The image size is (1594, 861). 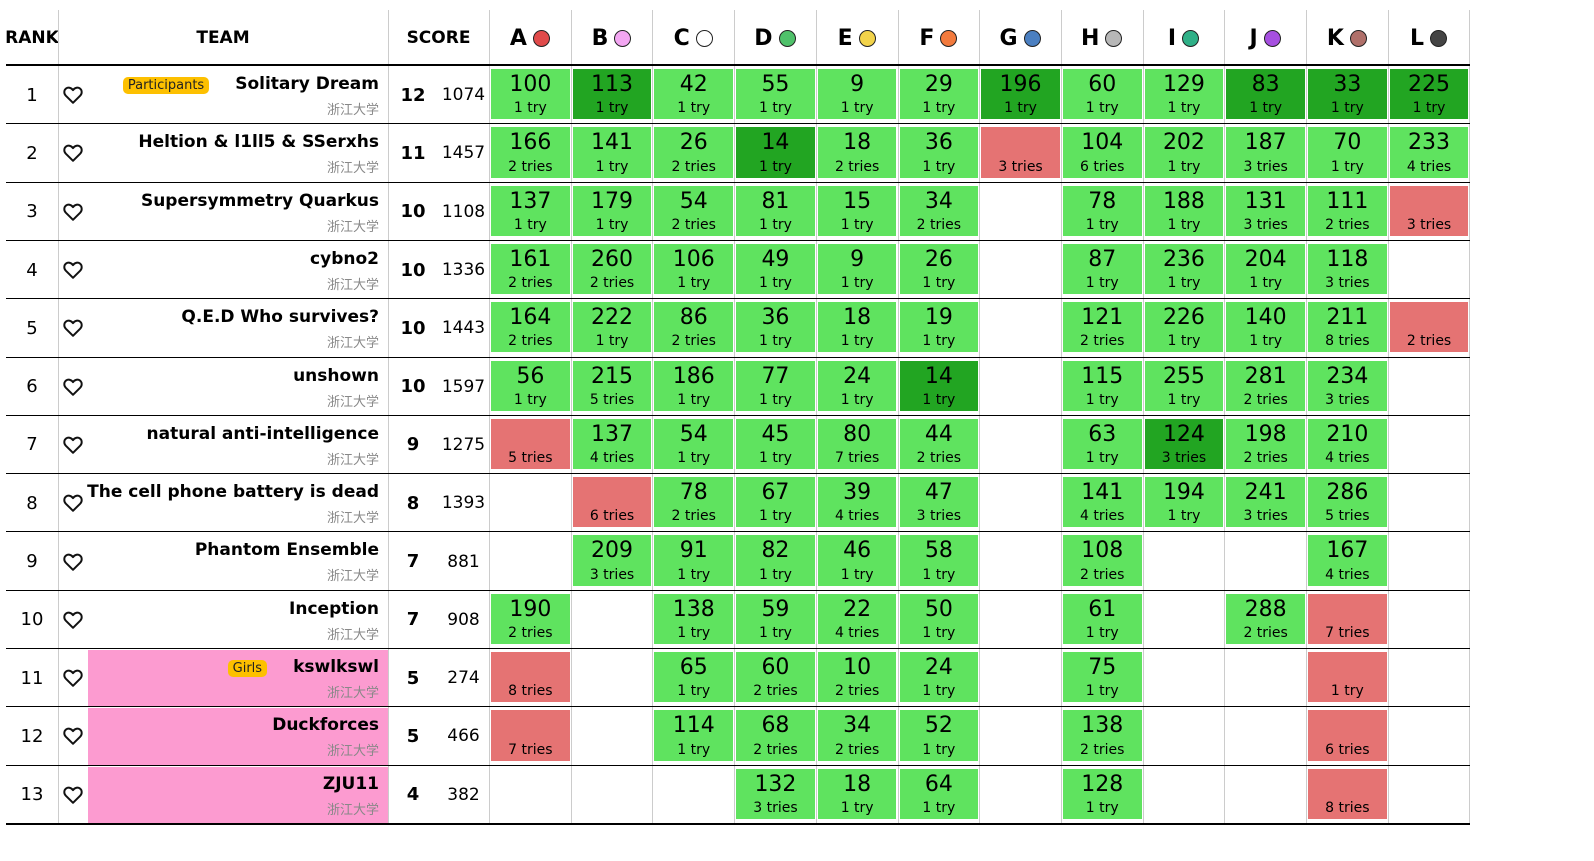 What do you see at coordinates (694, 618) in the screenshot?
I see `result-cell-c: 138 1 try` at bounding box center [694, 618].